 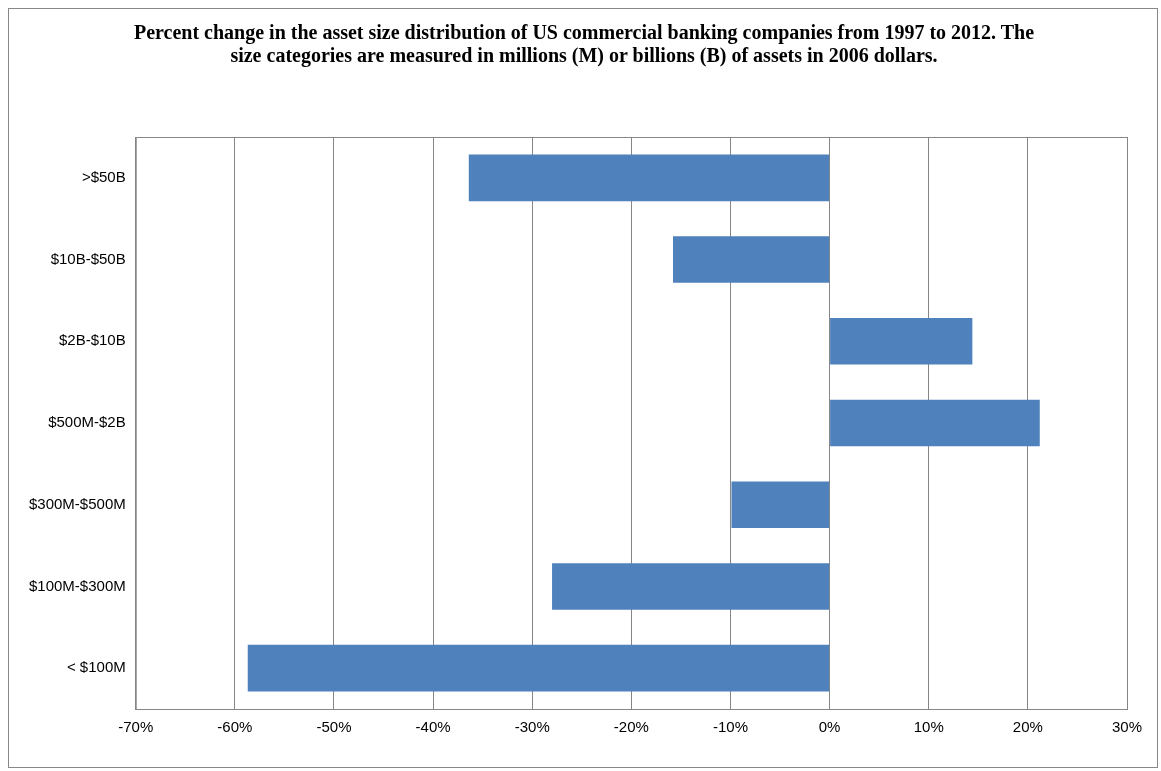 I want to click on x-tick-label: -30%, so click(x=532, y=727).